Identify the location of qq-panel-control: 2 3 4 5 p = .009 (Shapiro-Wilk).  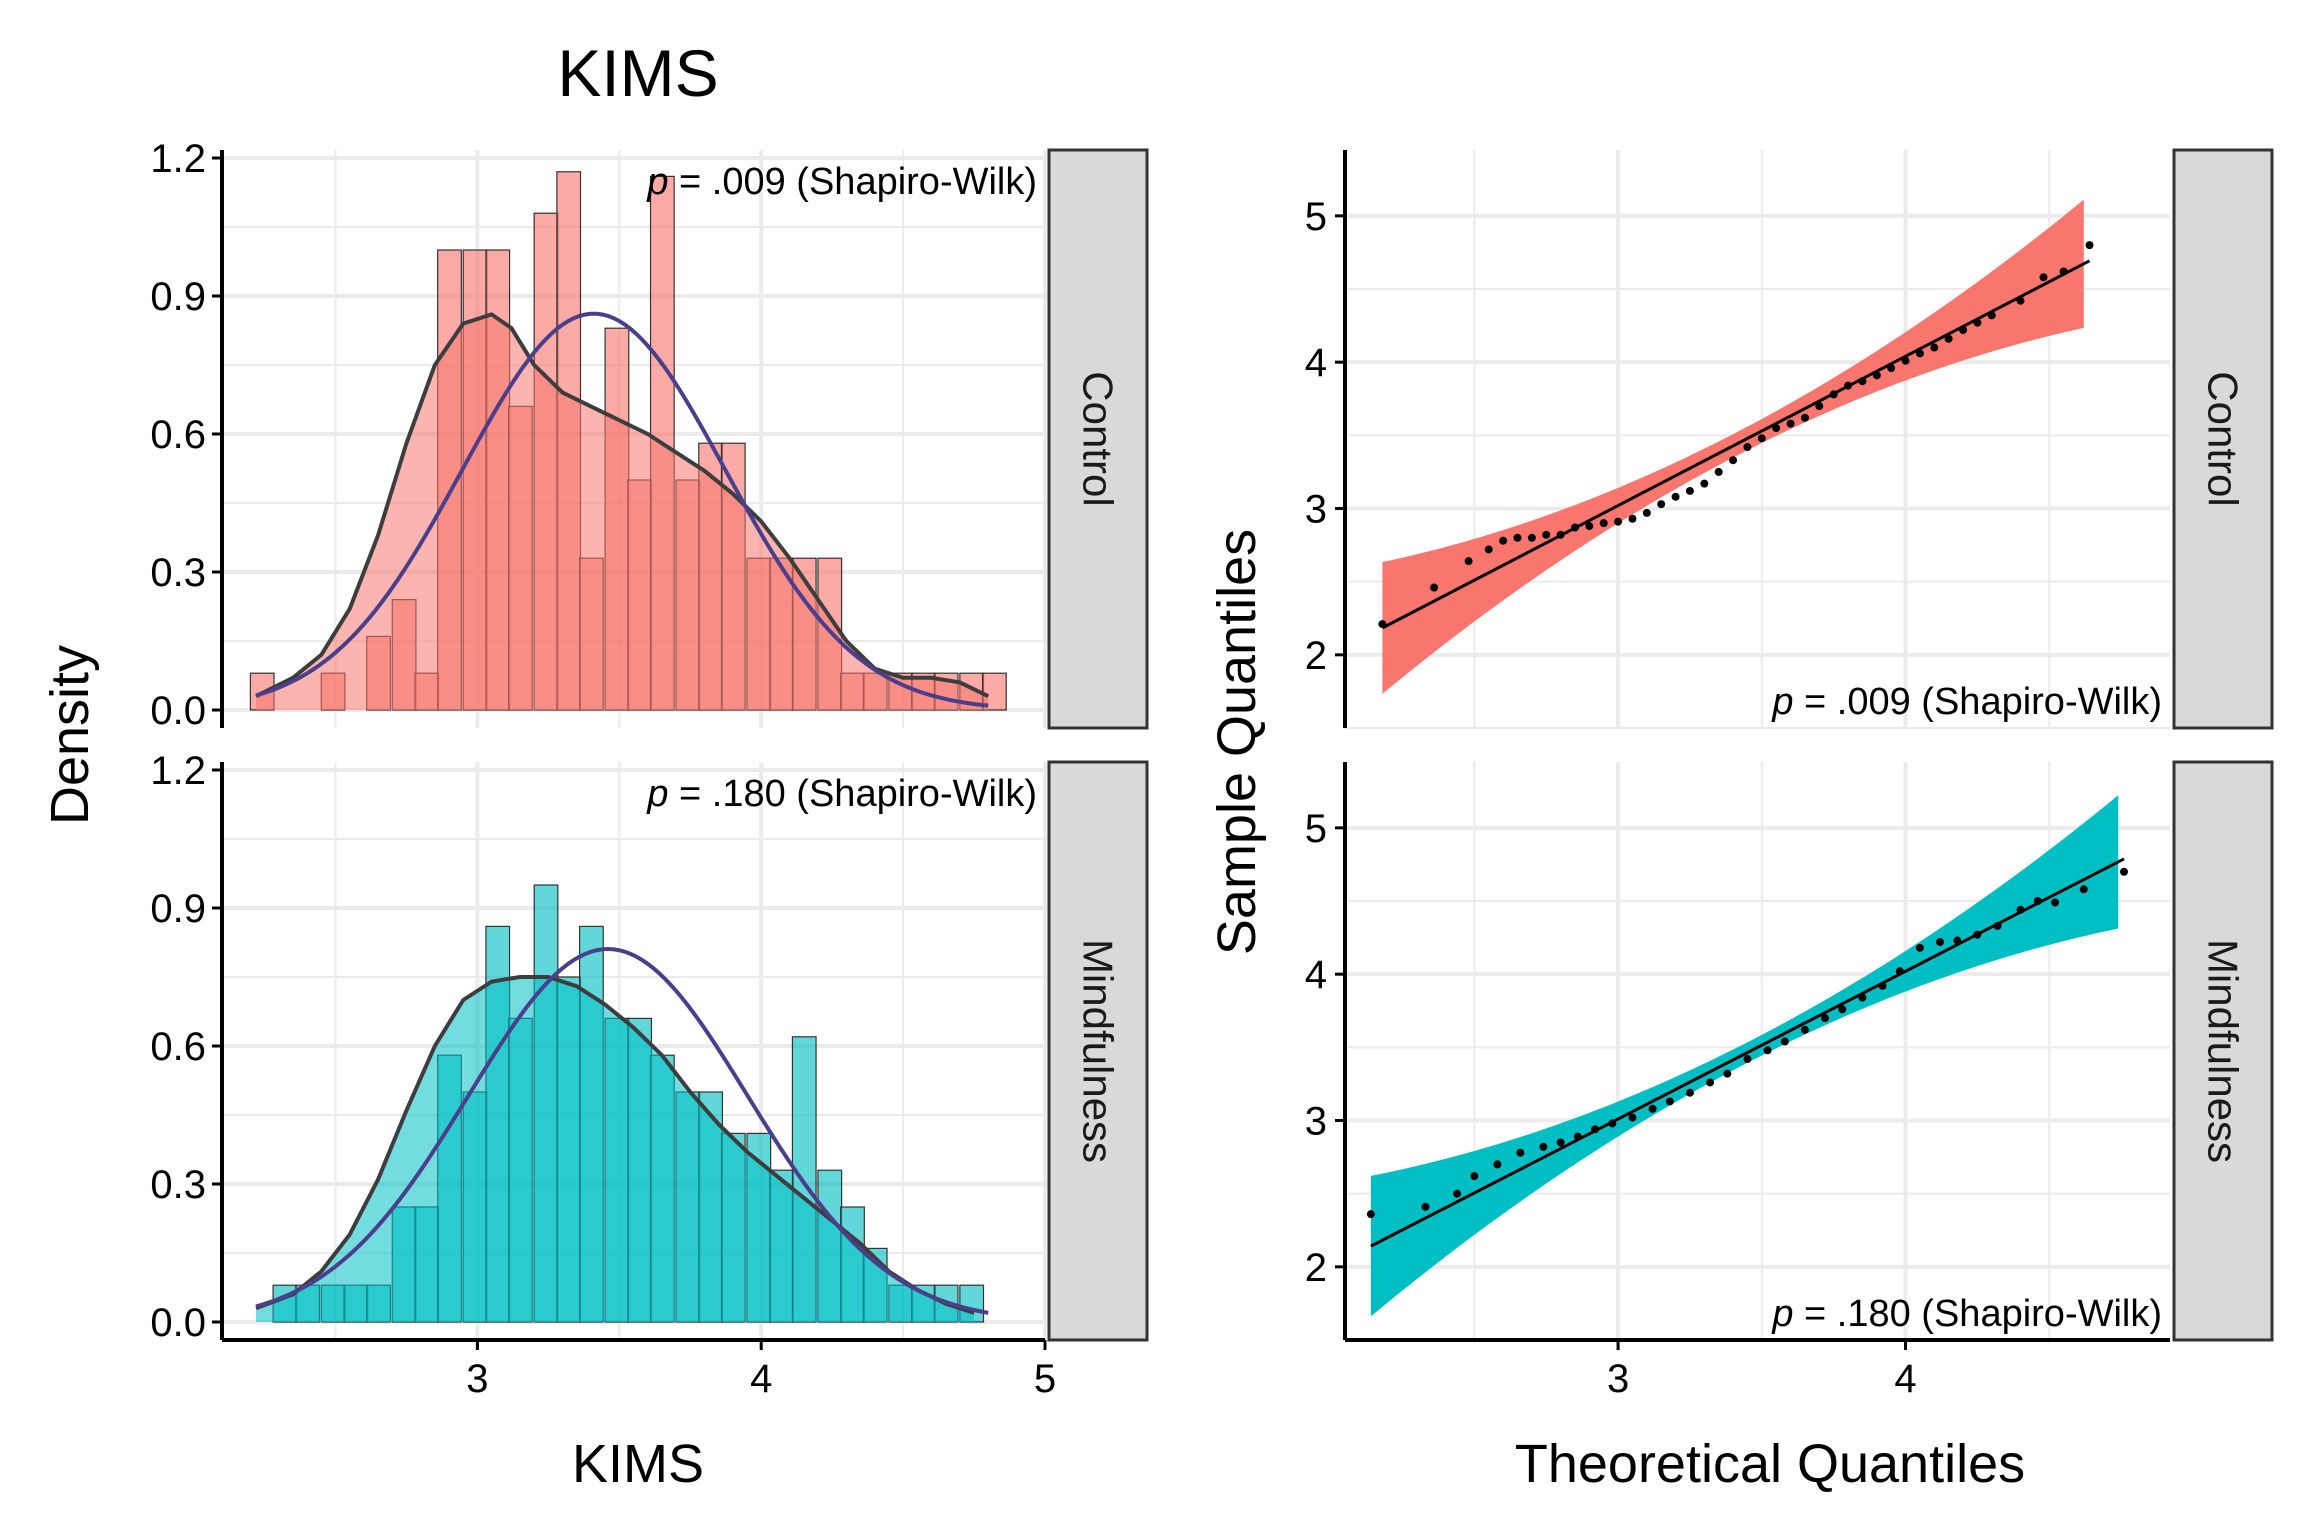
(1737, 439).